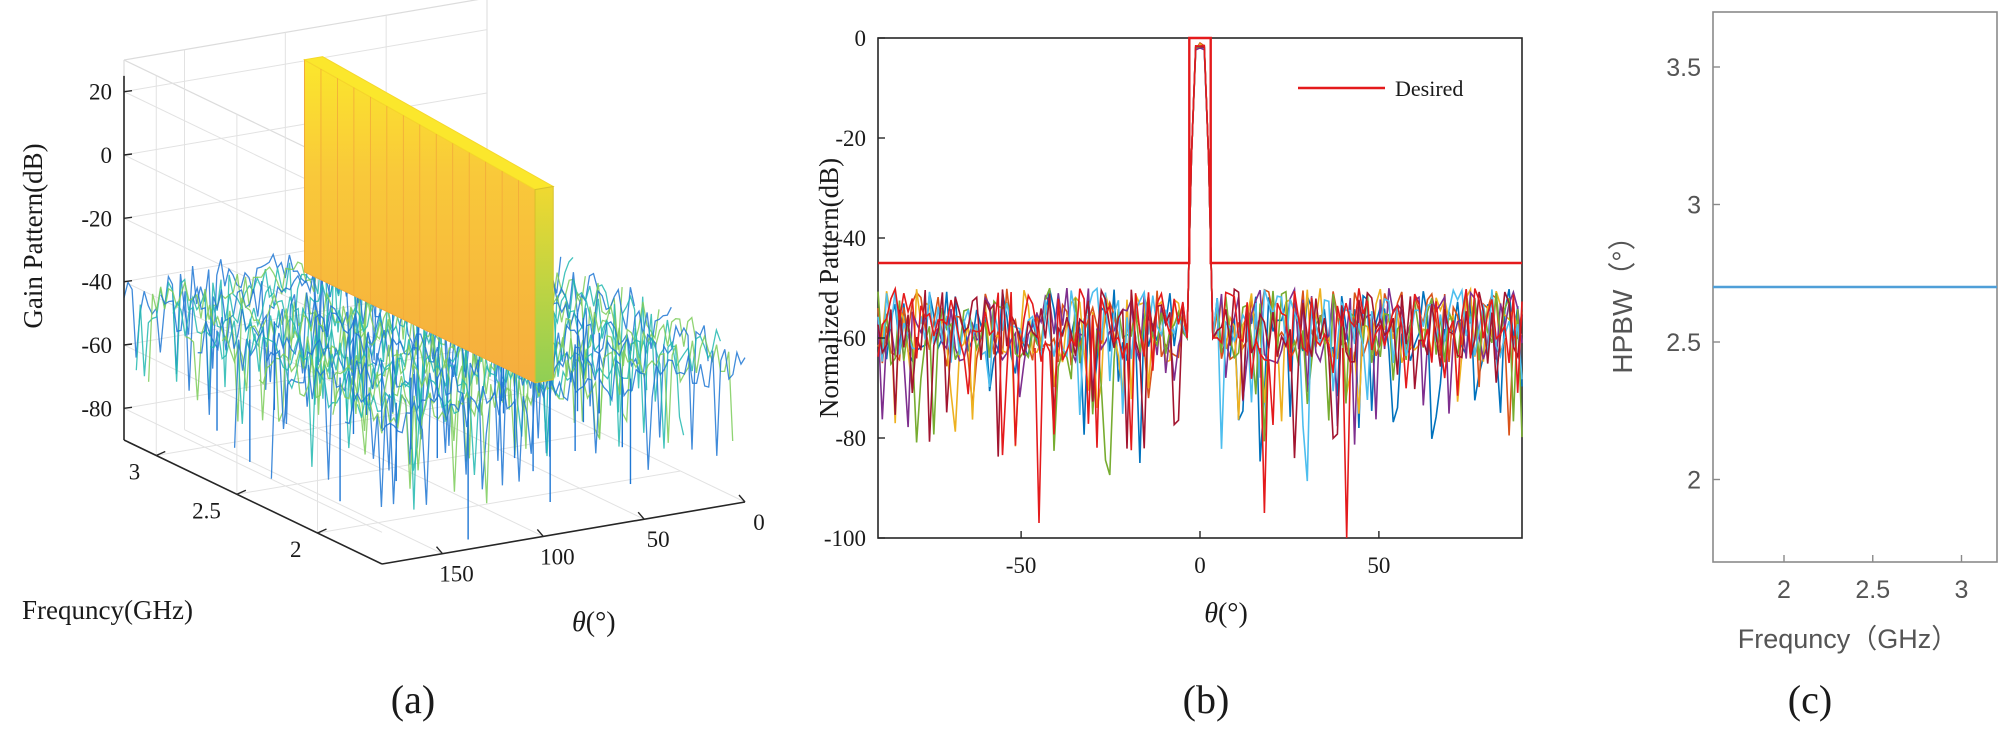 The width and height of the screenshot is (2000, 746). Describe the element at coordinates (544, 284) in the screenshot. I see `panel-a-mainbeam-end` at that location.